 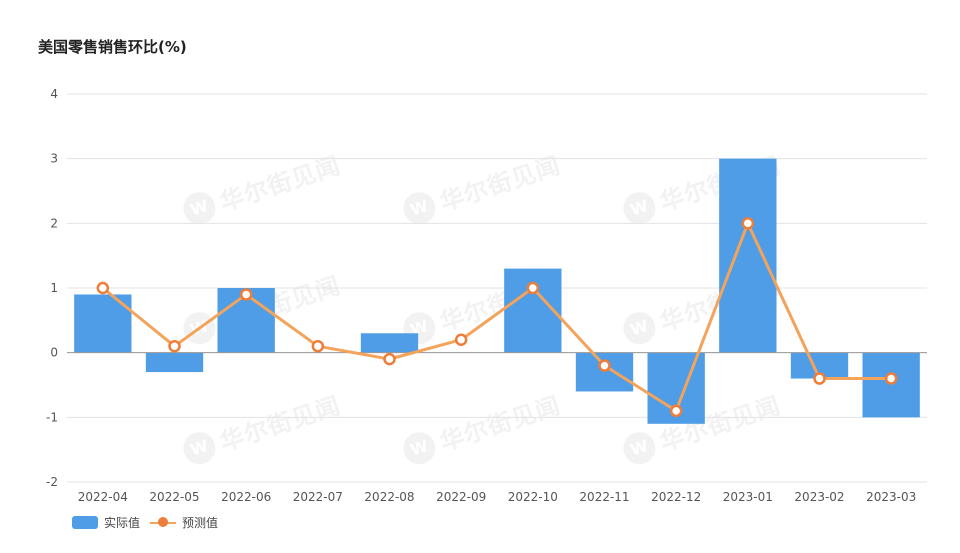 I want to click on legend-item-actual: 实际值, so click(x=106, y=522).